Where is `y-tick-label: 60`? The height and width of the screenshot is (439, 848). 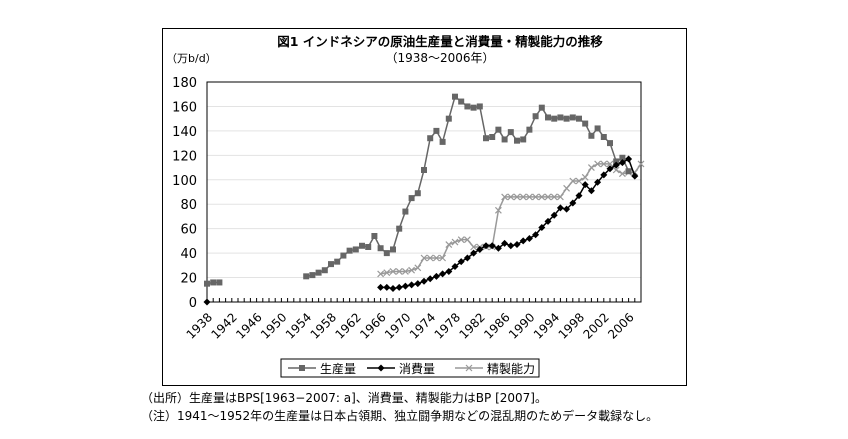
y-tick-label: 60 is located at coordinates (188, 230).